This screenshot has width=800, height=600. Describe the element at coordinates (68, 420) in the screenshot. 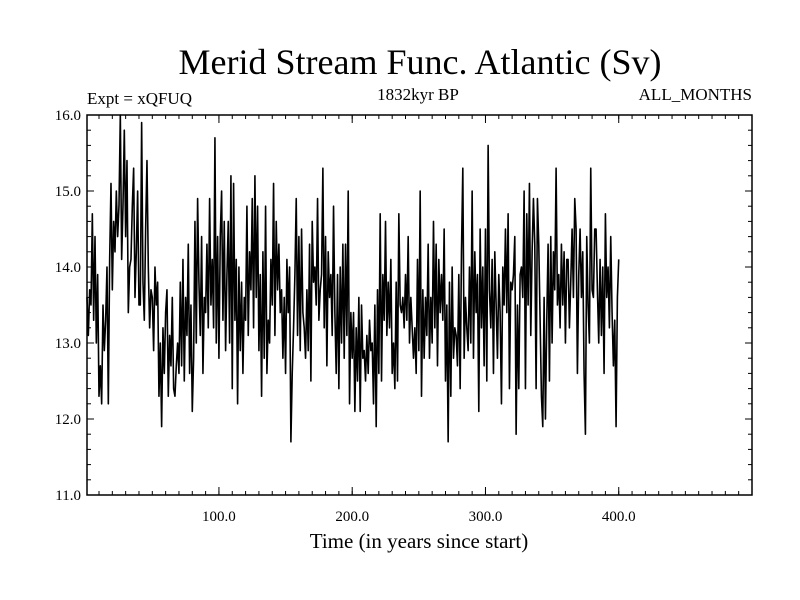

I see `y-tick-label: 12.0` at that location.